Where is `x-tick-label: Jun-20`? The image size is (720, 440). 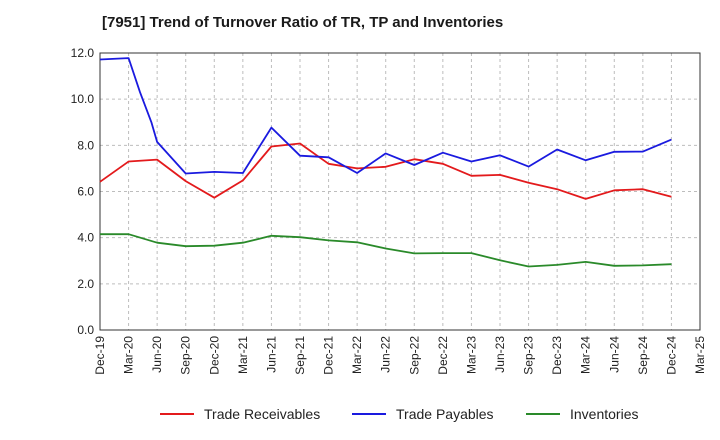
x-tick-label: Jun-20 is located at coordinates (157, 354).